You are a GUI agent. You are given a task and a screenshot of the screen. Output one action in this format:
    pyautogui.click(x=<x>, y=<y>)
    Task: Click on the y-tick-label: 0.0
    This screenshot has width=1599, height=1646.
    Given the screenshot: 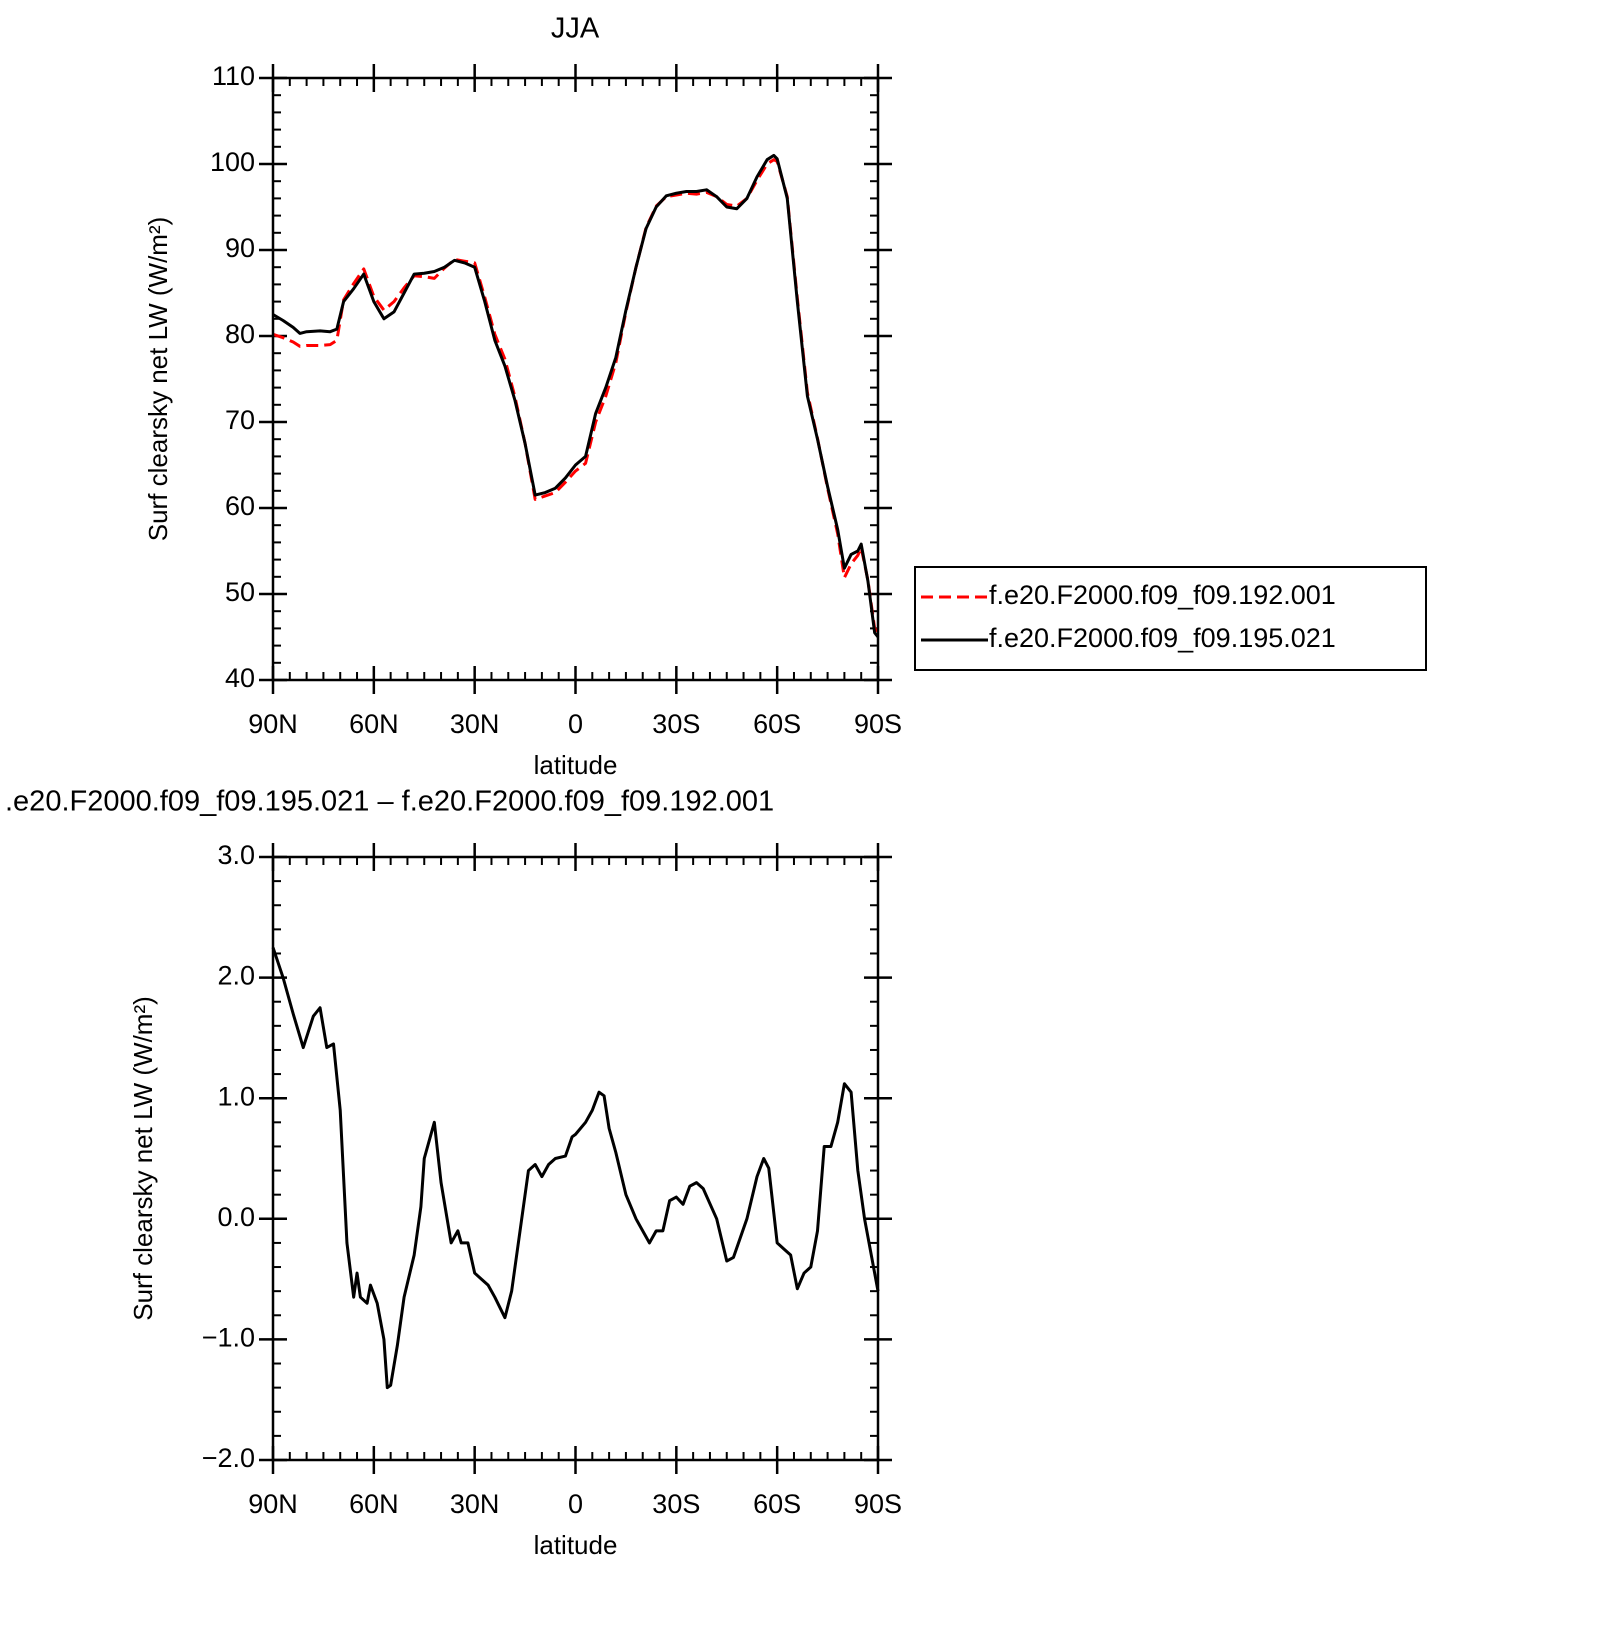 What is the action you would take?
    pyautogui.click(x=236, y=1217)
    